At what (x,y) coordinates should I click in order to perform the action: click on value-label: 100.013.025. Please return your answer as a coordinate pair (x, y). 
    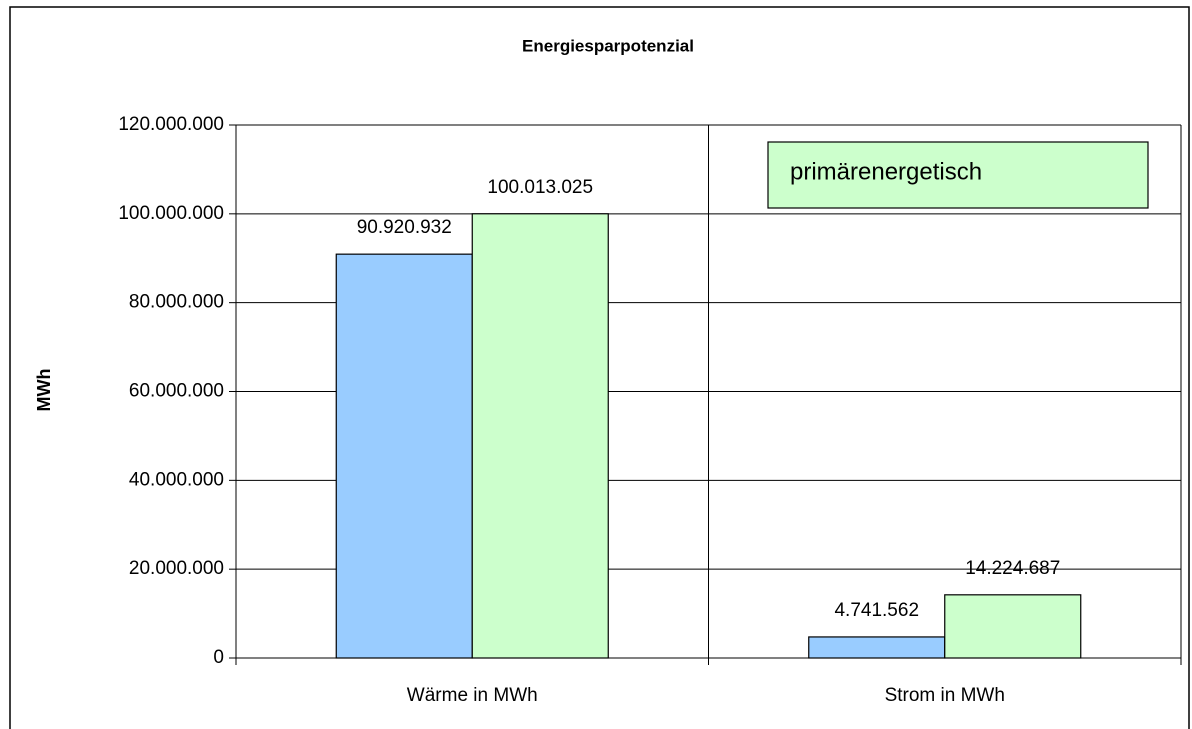
    Looking at the image, I should click on (540, 187).